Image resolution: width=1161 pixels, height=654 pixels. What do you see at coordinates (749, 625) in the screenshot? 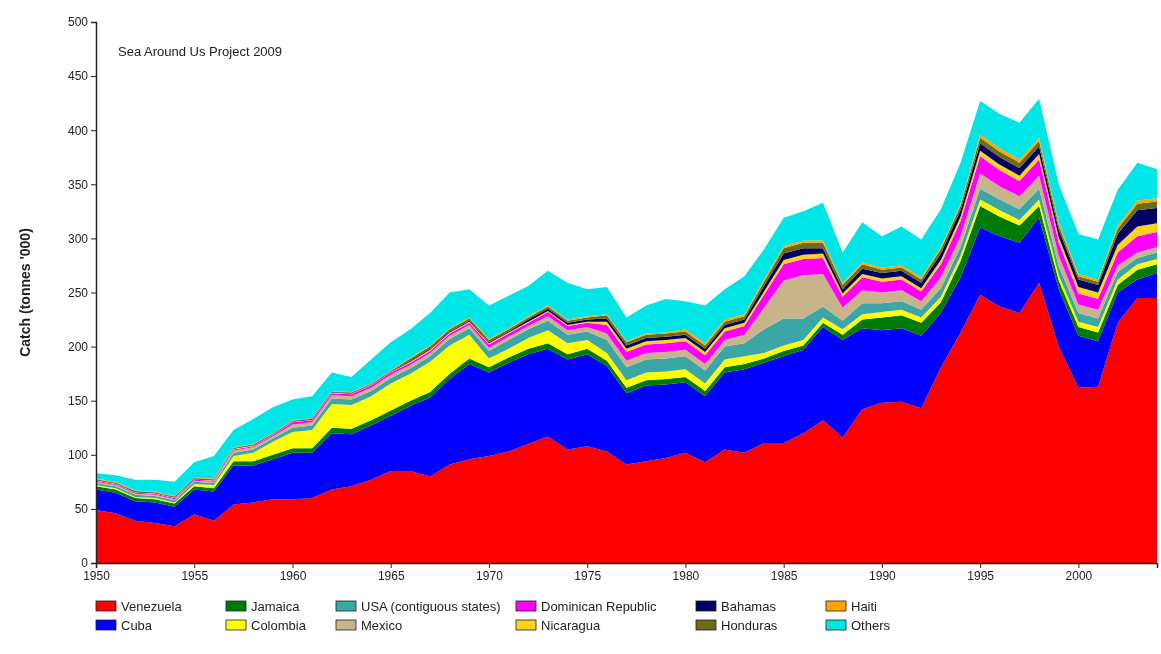
I see `legend-label: Honduras` at bounding box center [749, 625].